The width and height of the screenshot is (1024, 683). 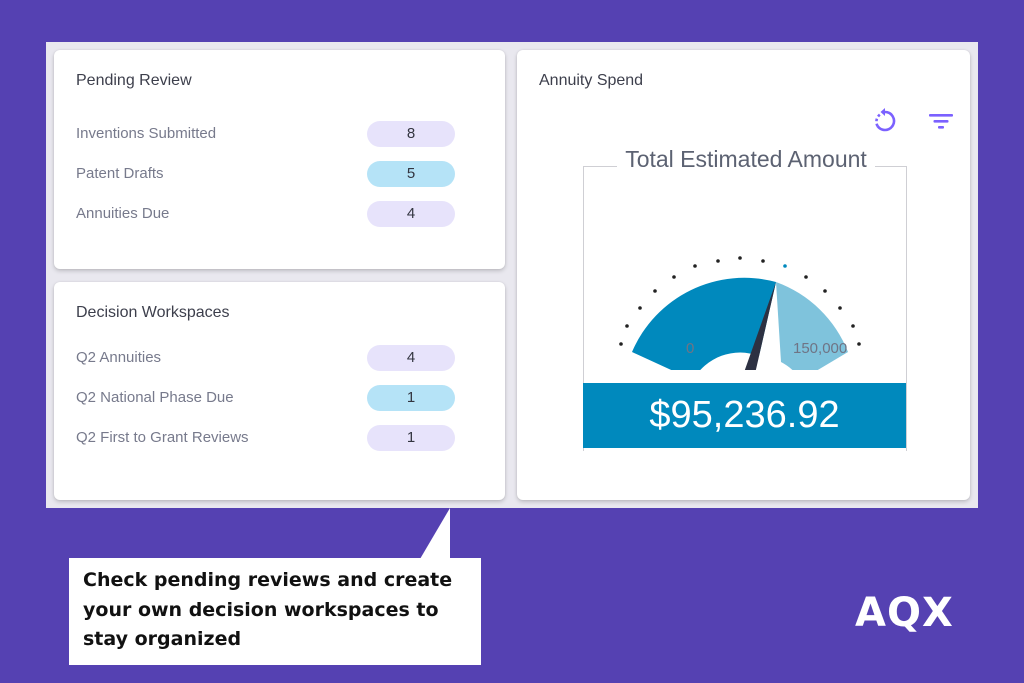 What do you see at coordinates (435, 533) in the screenshot?
I see `callout-pointer` at bounding box center [435, 533].